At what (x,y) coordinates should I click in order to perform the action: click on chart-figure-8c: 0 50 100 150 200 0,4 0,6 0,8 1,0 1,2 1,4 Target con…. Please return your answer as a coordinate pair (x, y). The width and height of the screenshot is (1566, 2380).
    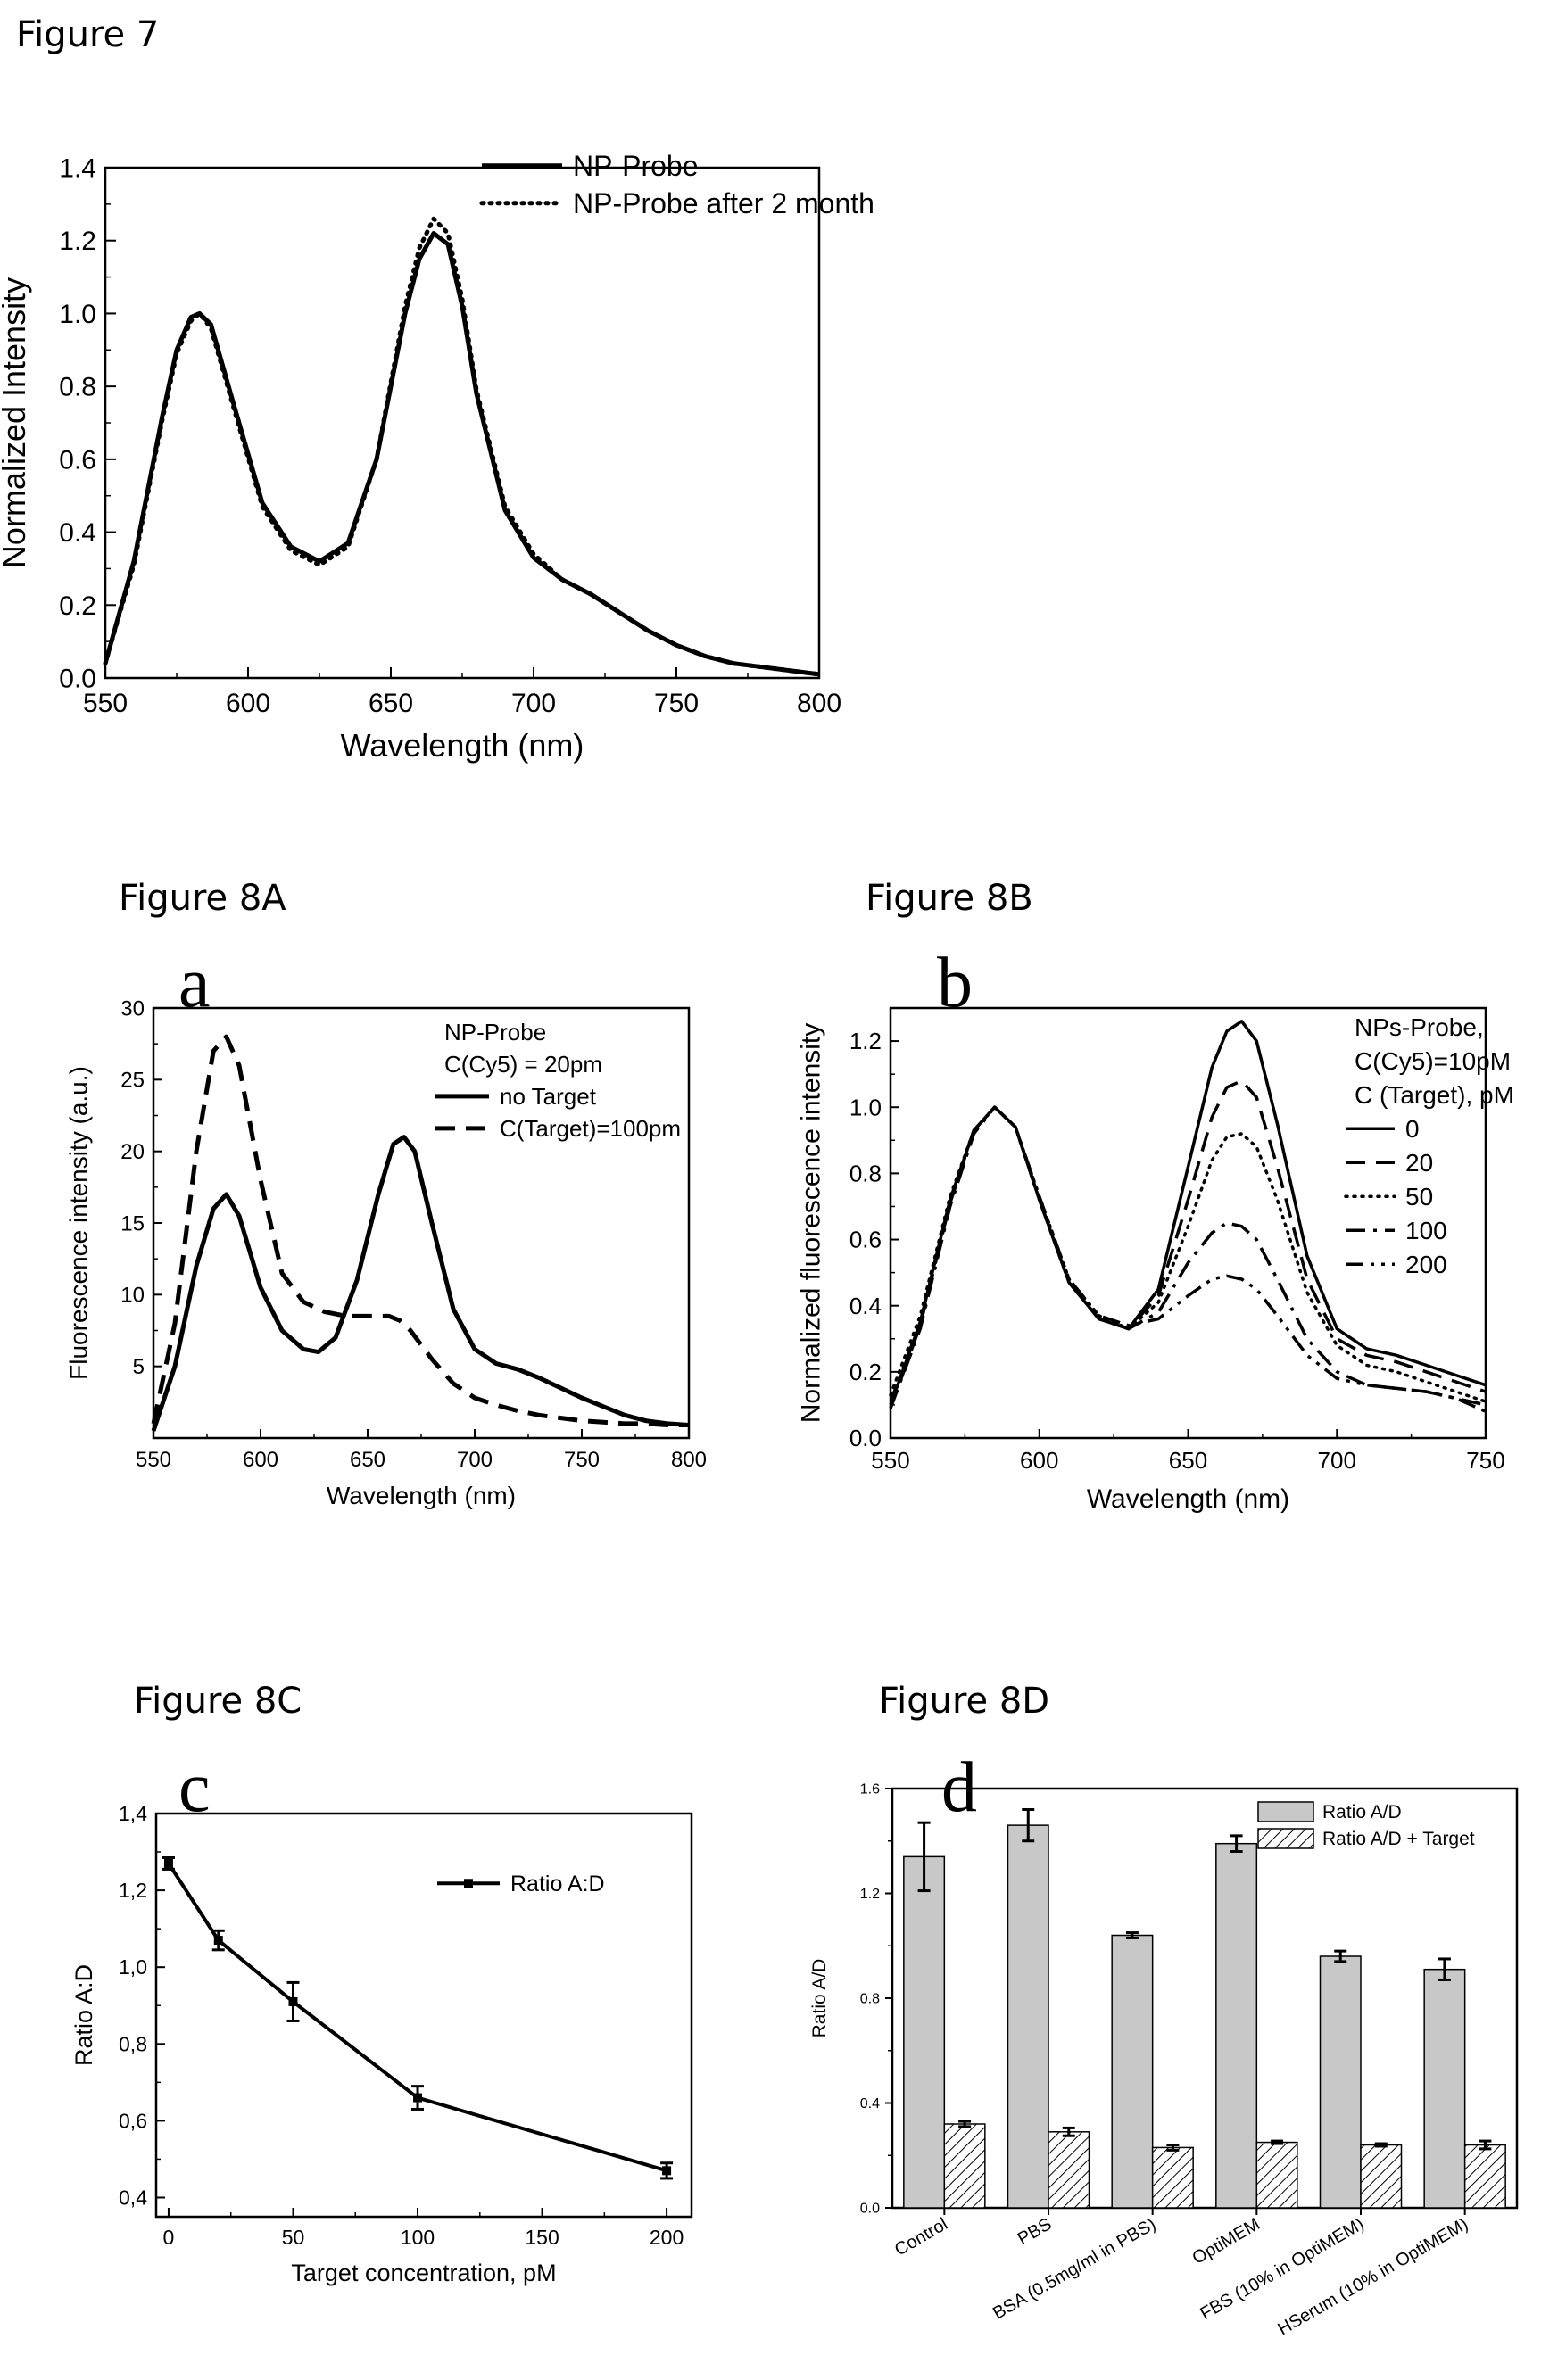
    Looking at the image, I should click on (381, 2044).